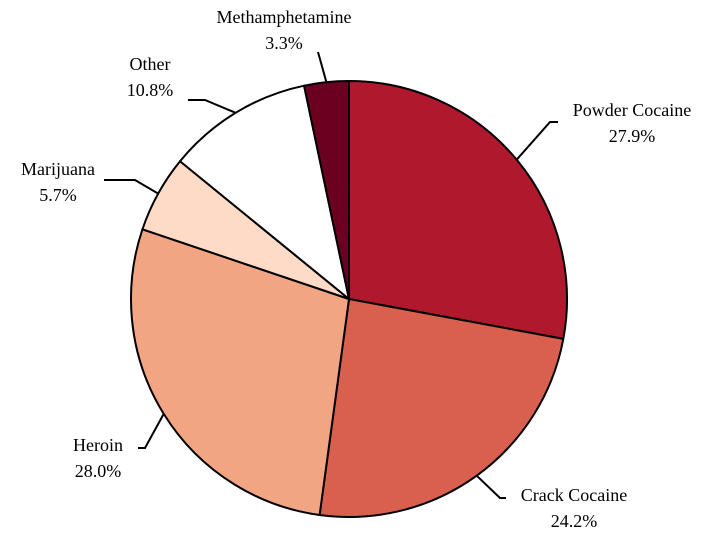 The image size is (710, 536). What do you see at coordinates (632, 110) in the screenshot?
I see `slice-label: Powder Cocaine` at bounding box center [632, 110].